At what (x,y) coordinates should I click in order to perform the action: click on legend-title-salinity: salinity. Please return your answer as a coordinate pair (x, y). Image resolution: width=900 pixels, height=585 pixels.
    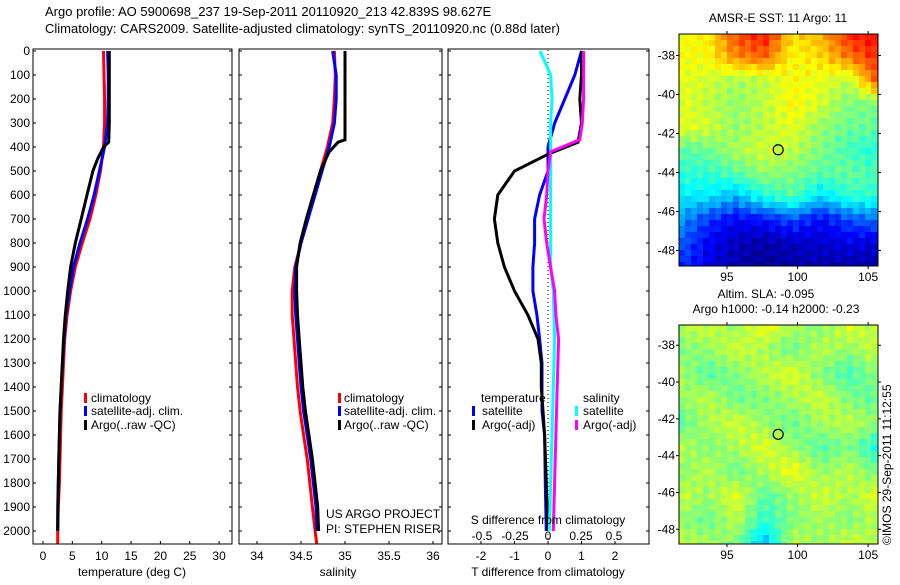
    Looking at the image, I should click on (601, 398).